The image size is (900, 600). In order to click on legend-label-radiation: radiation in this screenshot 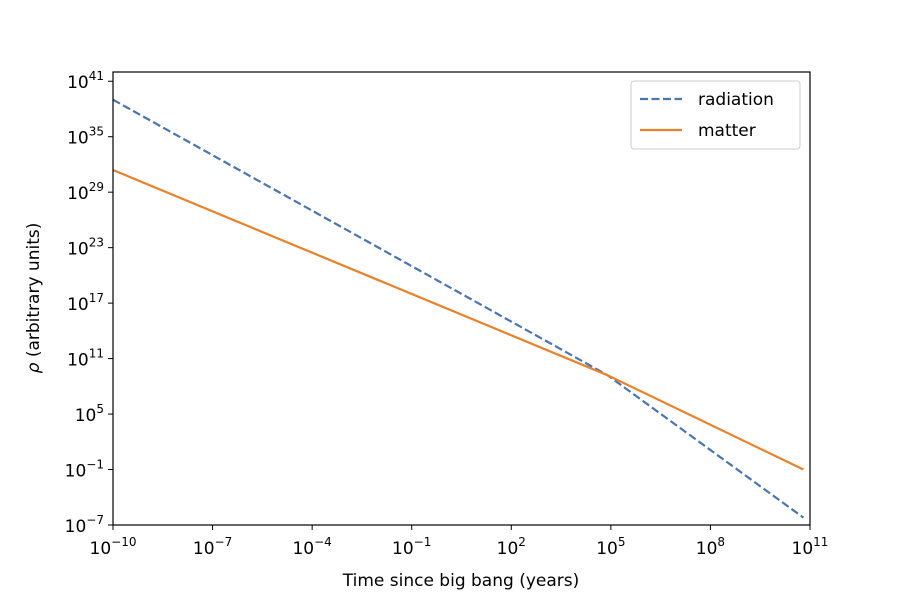, I will do `click(736, 100)`.